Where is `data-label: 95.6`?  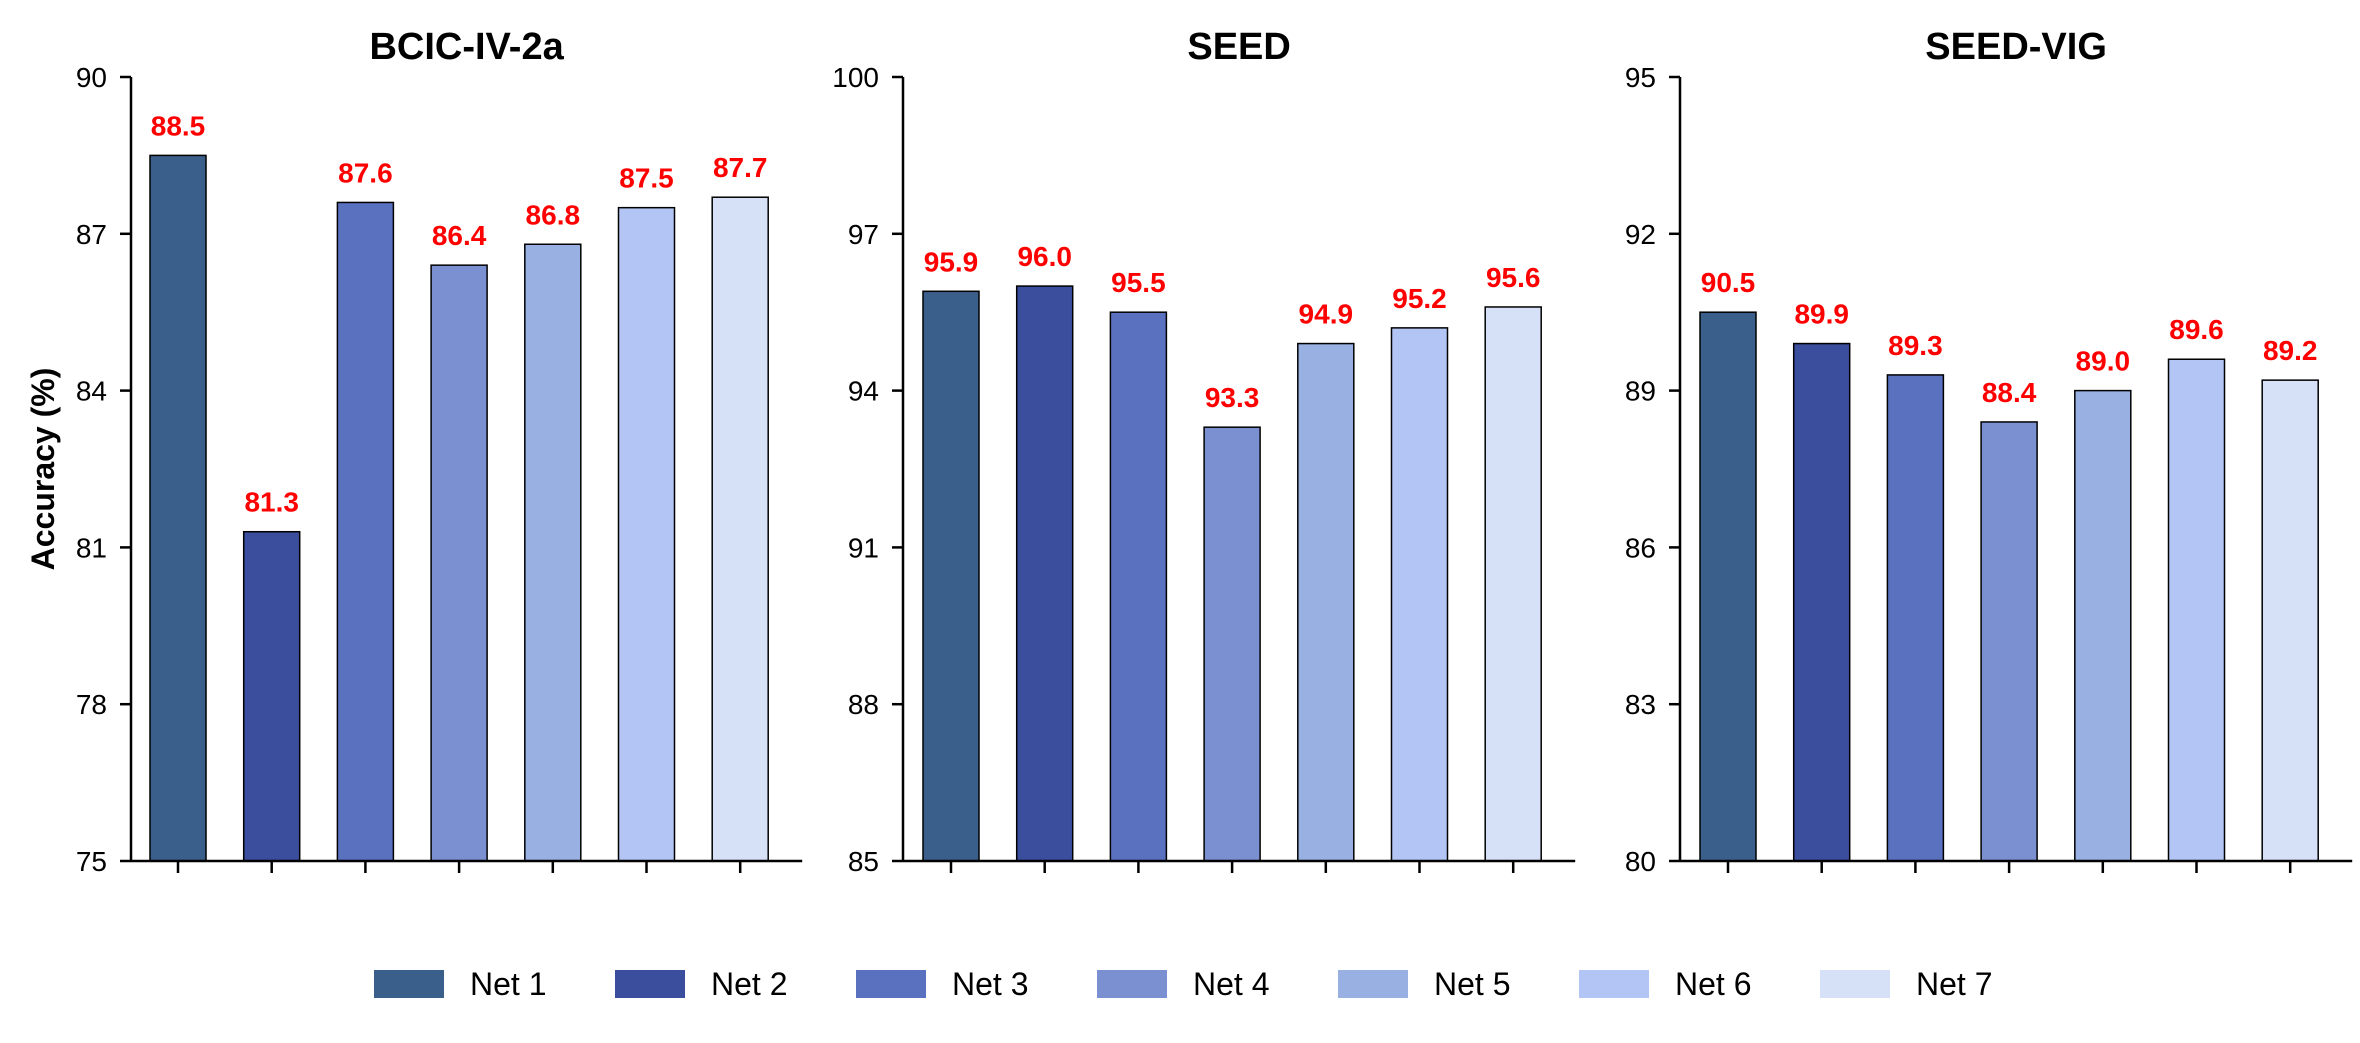
data-label: 95.6 is located at coordinates (1513, 277).